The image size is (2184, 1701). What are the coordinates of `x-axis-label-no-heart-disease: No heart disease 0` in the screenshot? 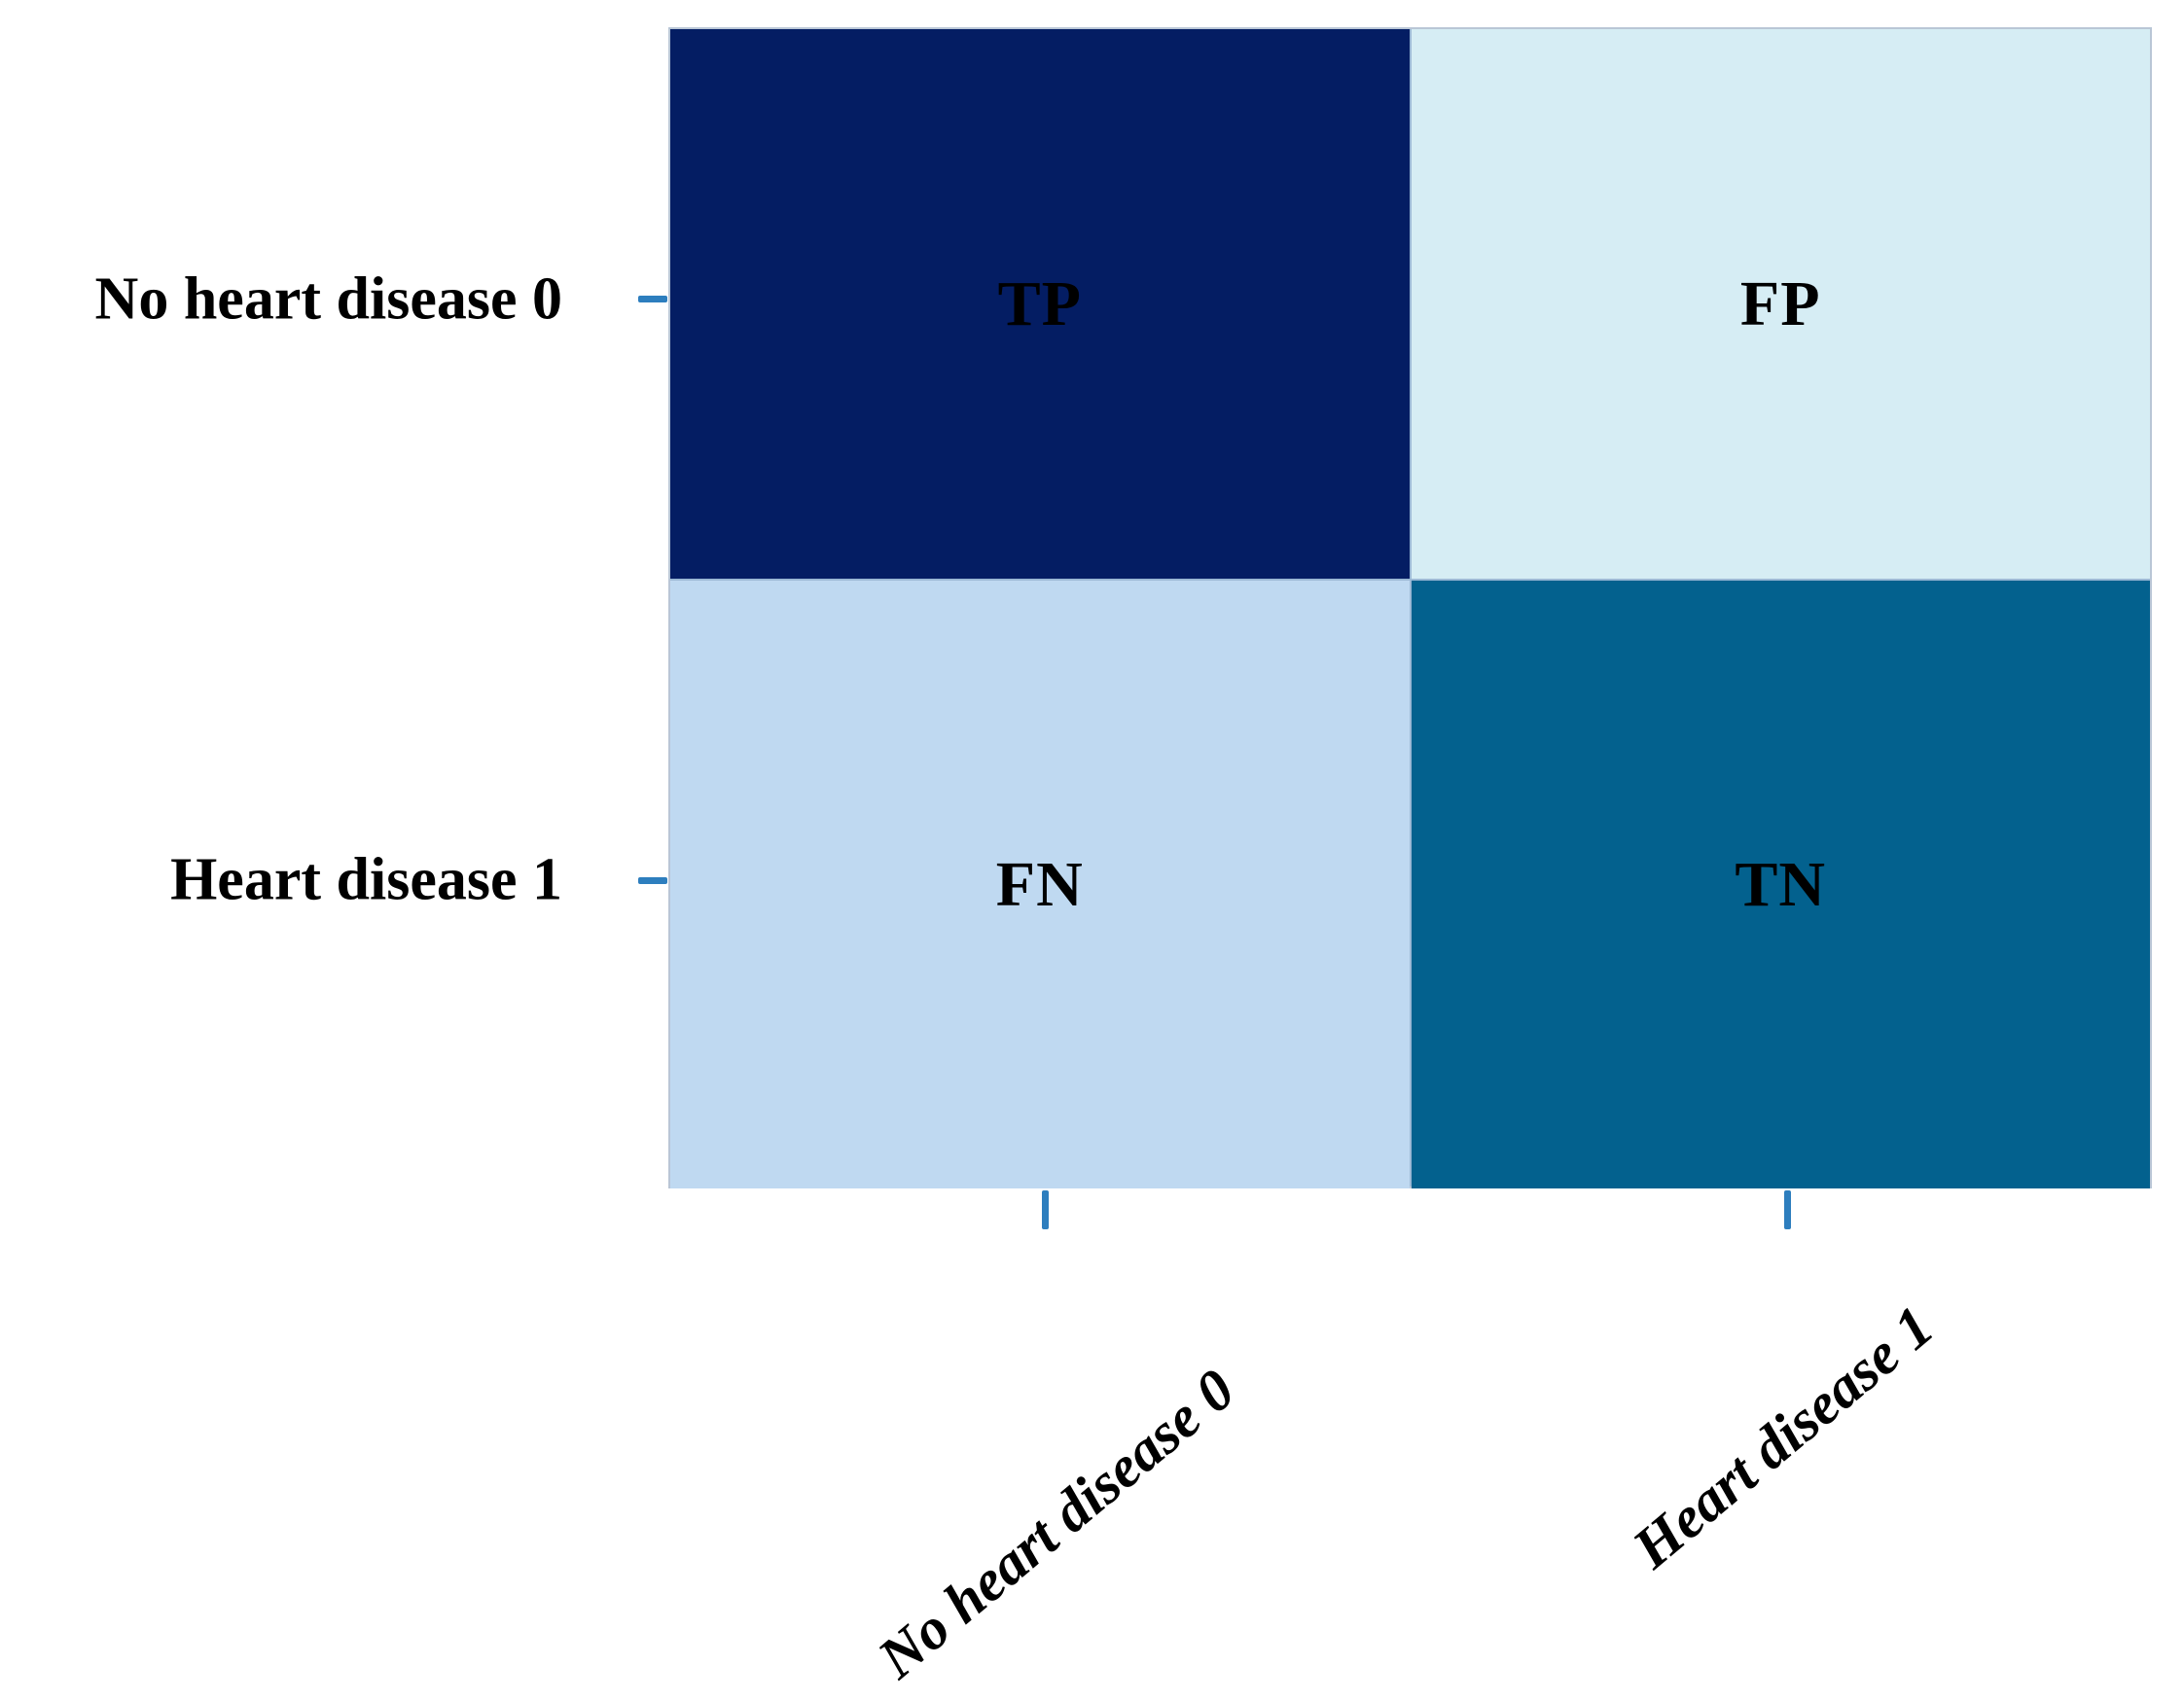 It's located at (1056, 1524).